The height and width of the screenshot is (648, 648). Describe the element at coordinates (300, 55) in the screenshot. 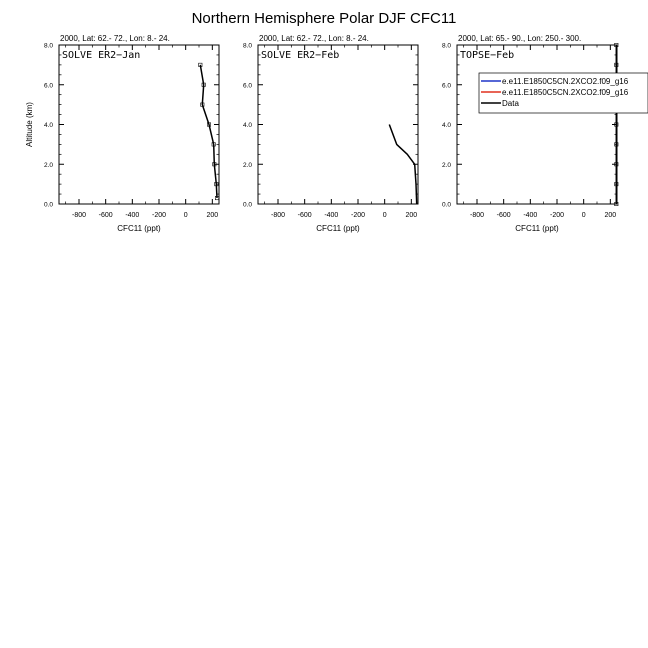

I see `panel-label: SOLVE ER2−Feb` at that location.